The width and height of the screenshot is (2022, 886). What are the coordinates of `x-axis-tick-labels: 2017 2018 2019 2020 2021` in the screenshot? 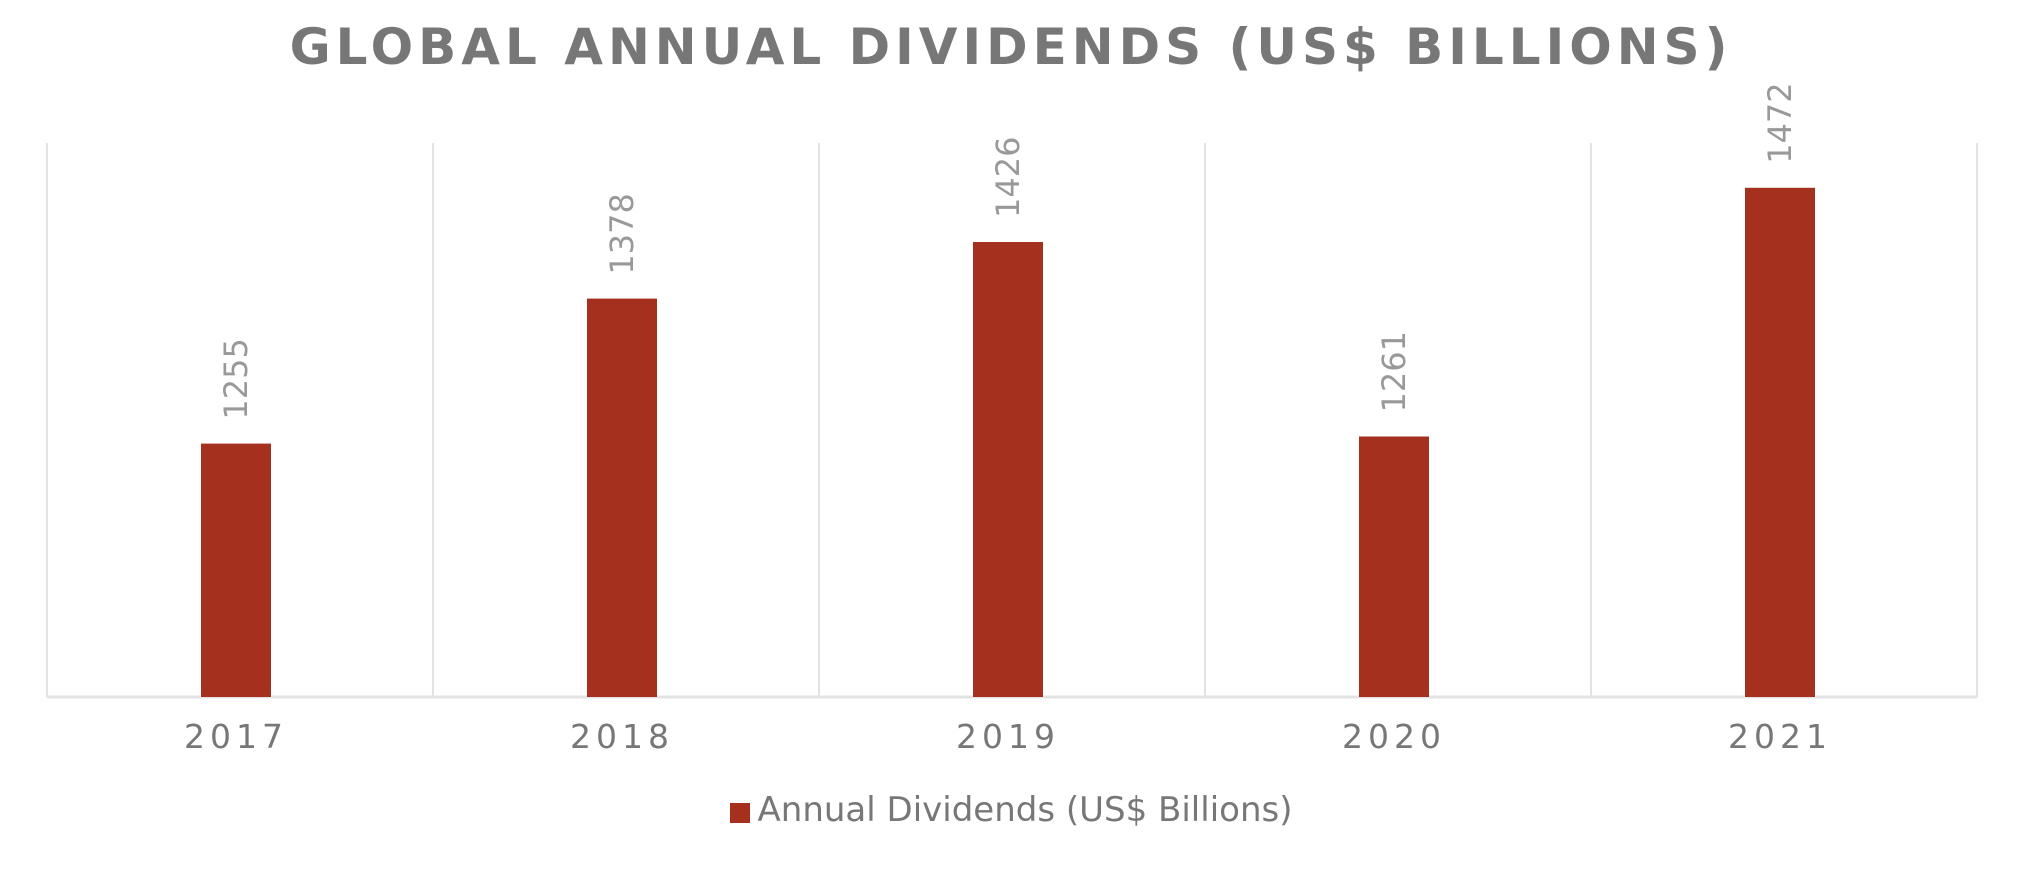 It's located at (1008, 736).